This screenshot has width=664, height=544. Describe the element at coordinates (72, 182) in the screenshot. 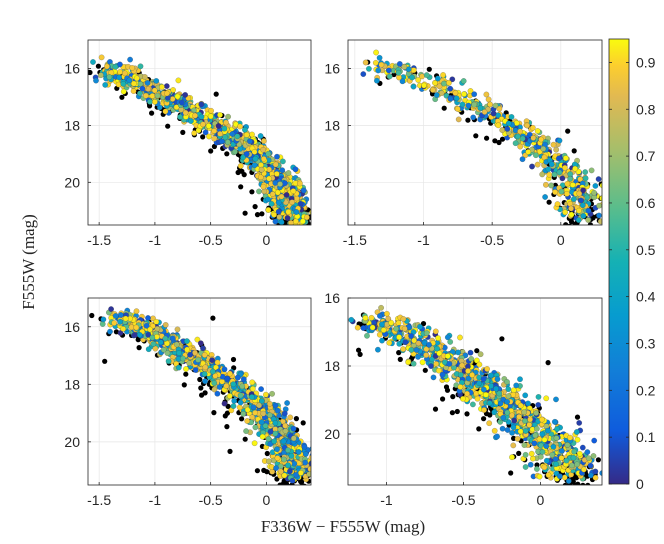

I see `y-tick-label: 20` at that location.